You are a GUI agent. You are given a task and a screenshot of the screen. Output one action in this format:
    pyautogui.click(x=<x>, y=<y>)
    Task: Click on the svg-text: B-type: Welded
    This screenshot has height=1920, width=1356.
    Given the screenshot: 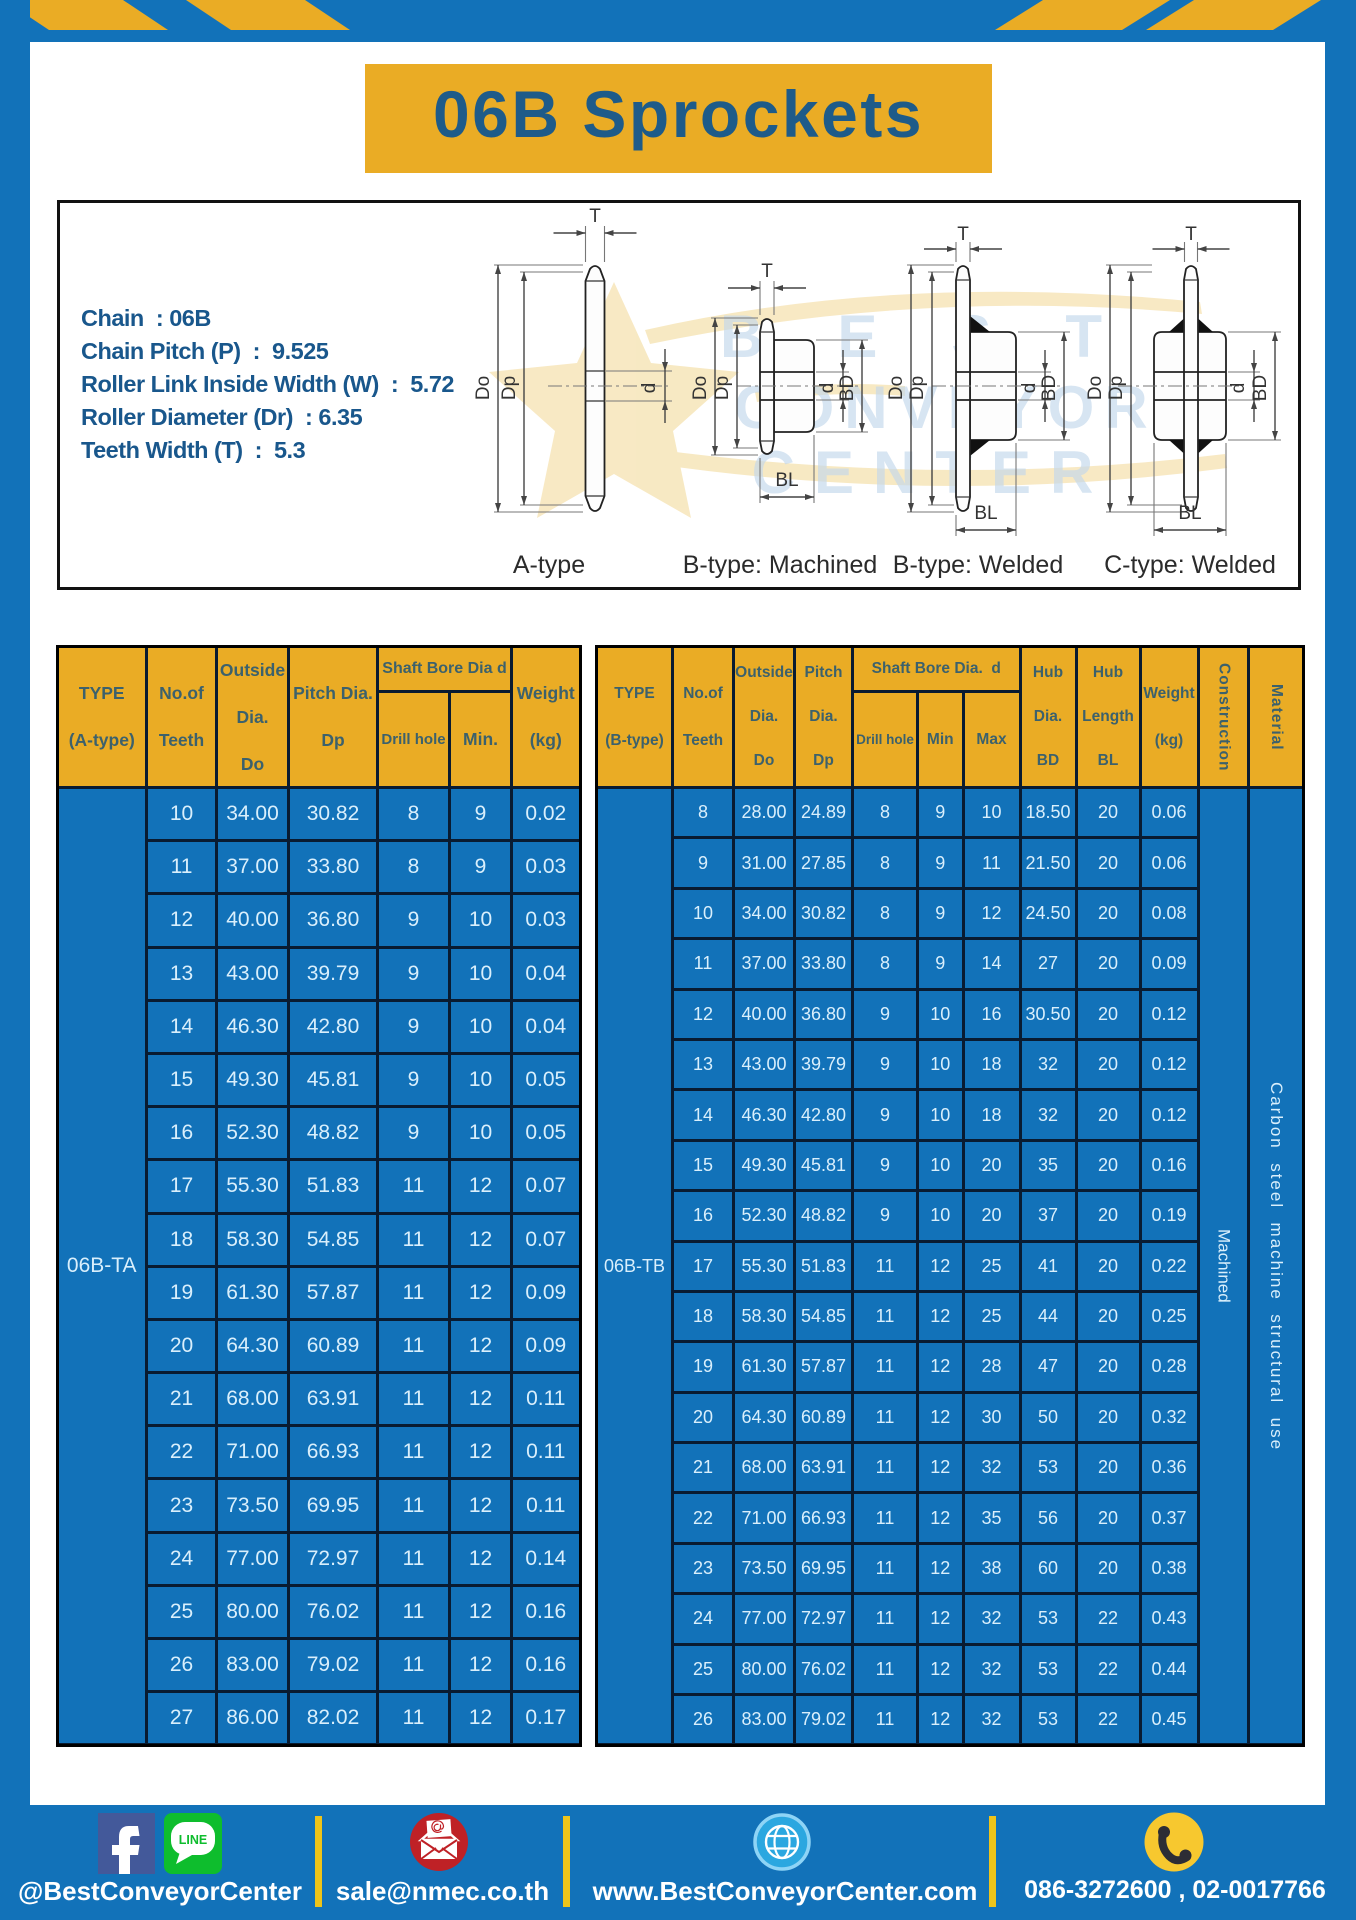 What is the action you would take?
    pyautogui.click(x=978, y=565)
    